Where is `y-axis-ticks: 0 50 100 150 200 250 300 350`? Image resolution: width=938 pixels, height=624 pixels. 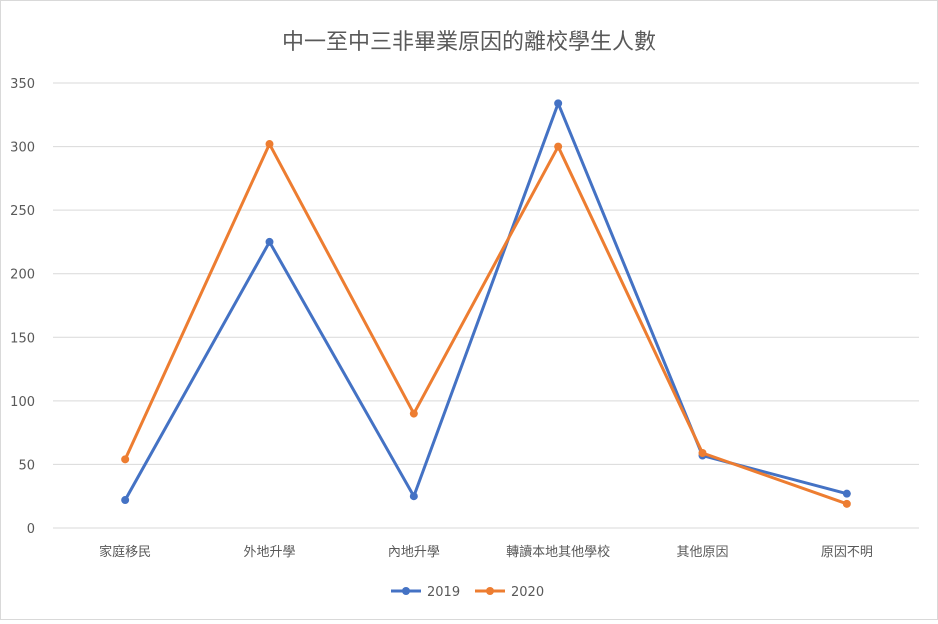 y-axis-ticks: 0 50 100 150 200 250 300 350 is located at coordinates (22, 307).